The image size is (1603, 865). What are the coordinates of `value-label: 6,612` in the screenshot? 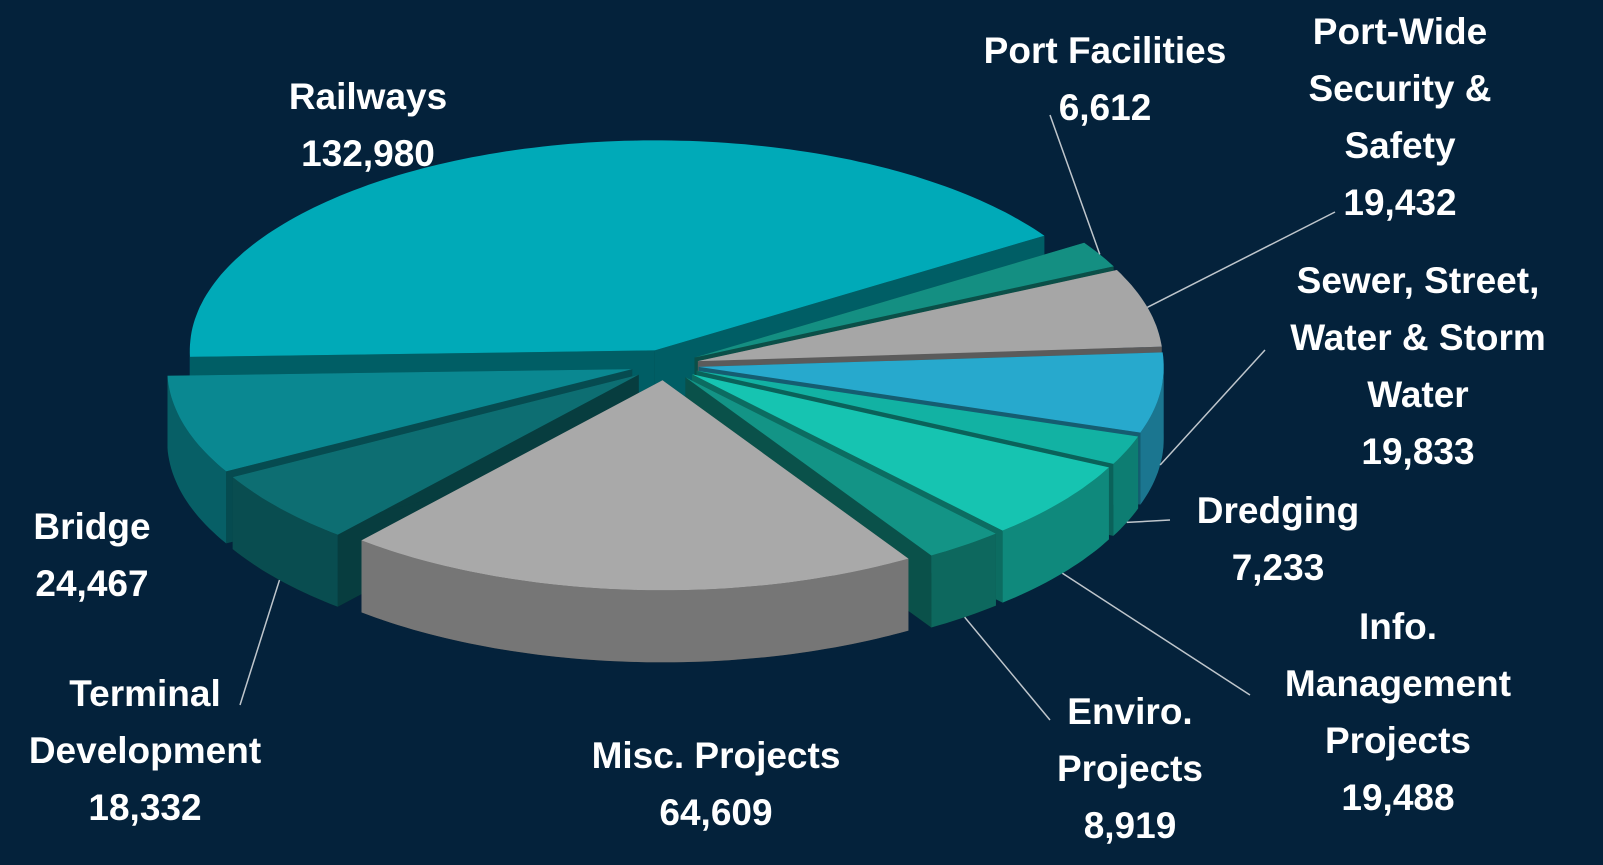 It's located at (1105, 107).